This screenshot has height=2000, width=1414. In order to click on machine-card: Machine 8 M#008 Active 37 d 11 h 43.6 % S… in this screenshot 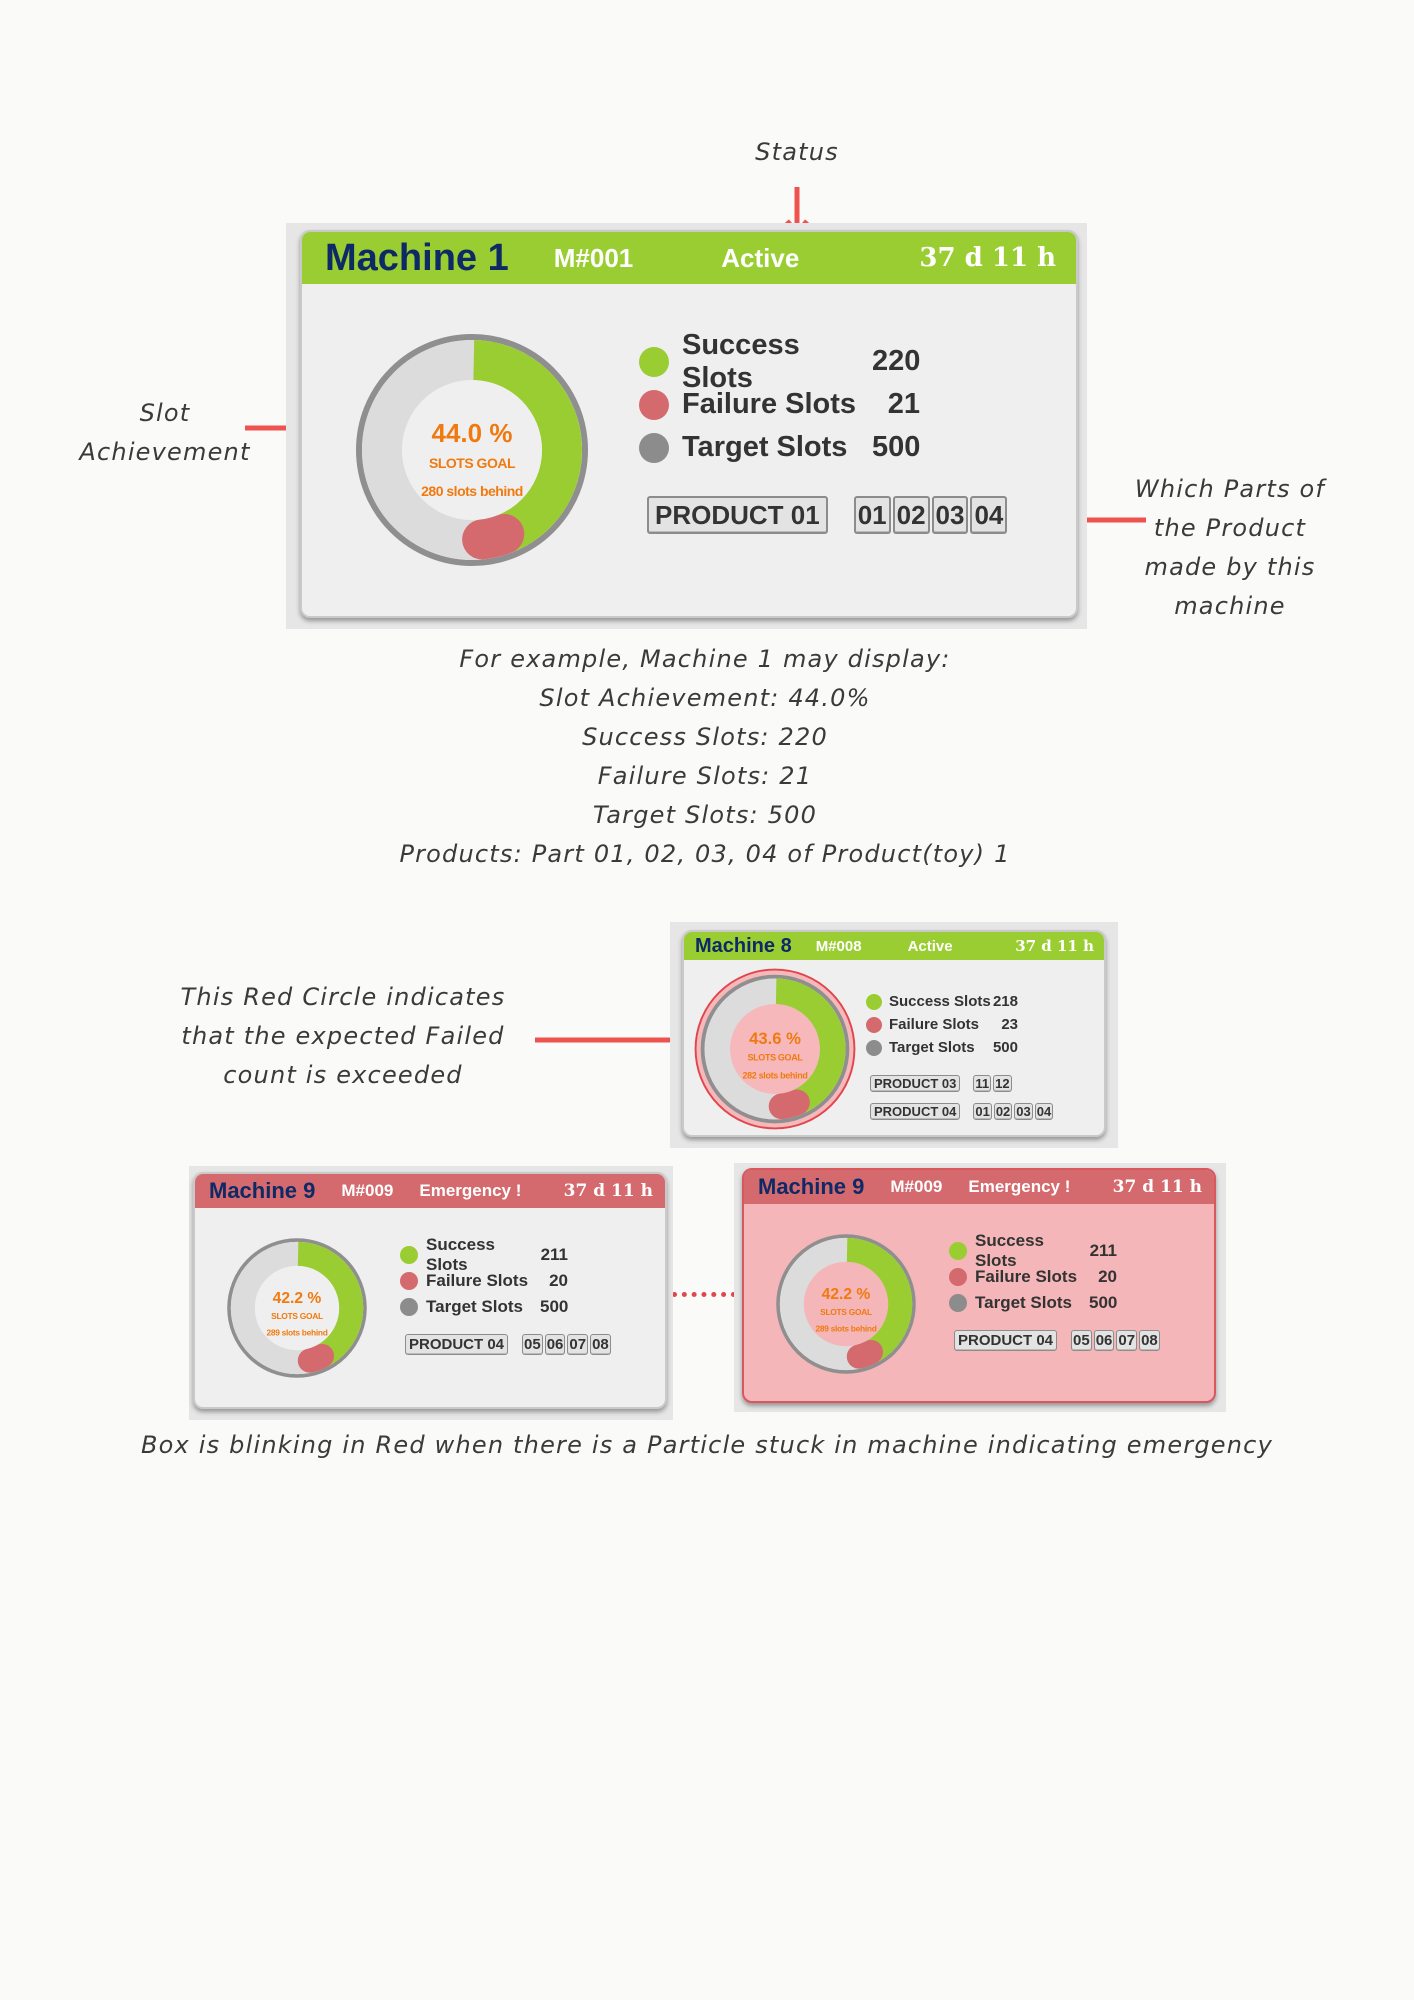, I will do `click(894, 1033)`.